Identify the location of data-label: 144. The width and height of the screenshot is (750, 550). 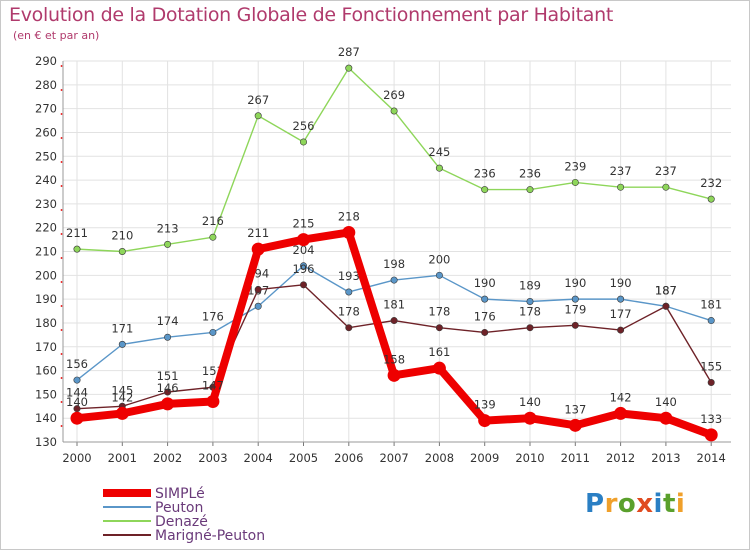
(77, 393).